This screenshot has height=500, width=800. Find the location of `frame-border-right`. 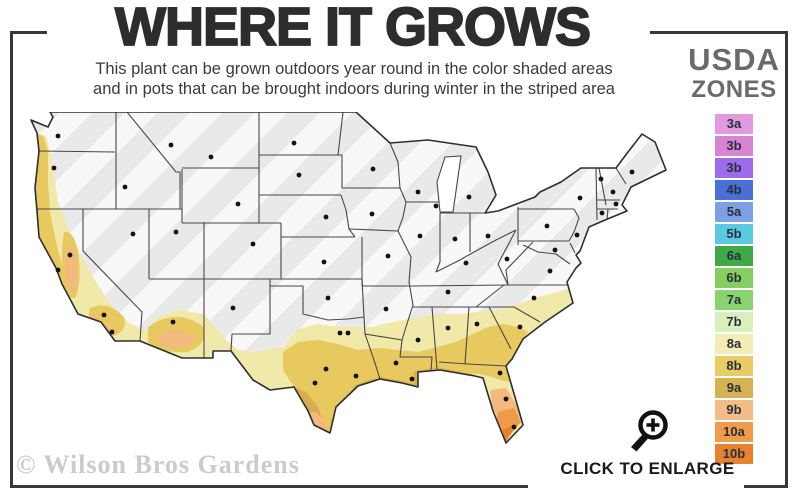

frame-border-right is located at coordinates (786, 259).